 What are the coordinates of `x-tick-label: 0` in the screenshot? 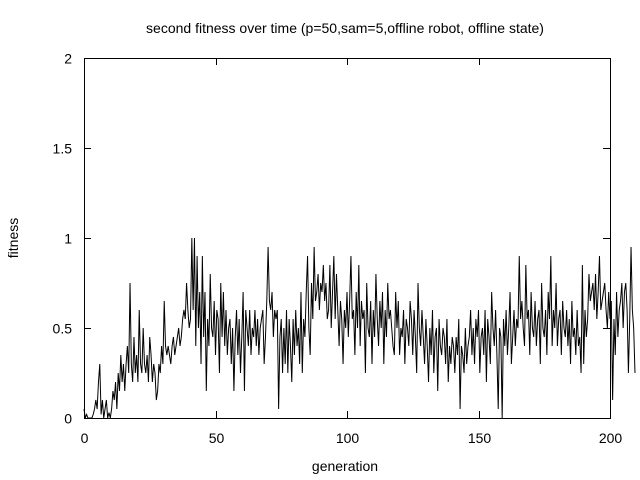 It's located at (85, 438).